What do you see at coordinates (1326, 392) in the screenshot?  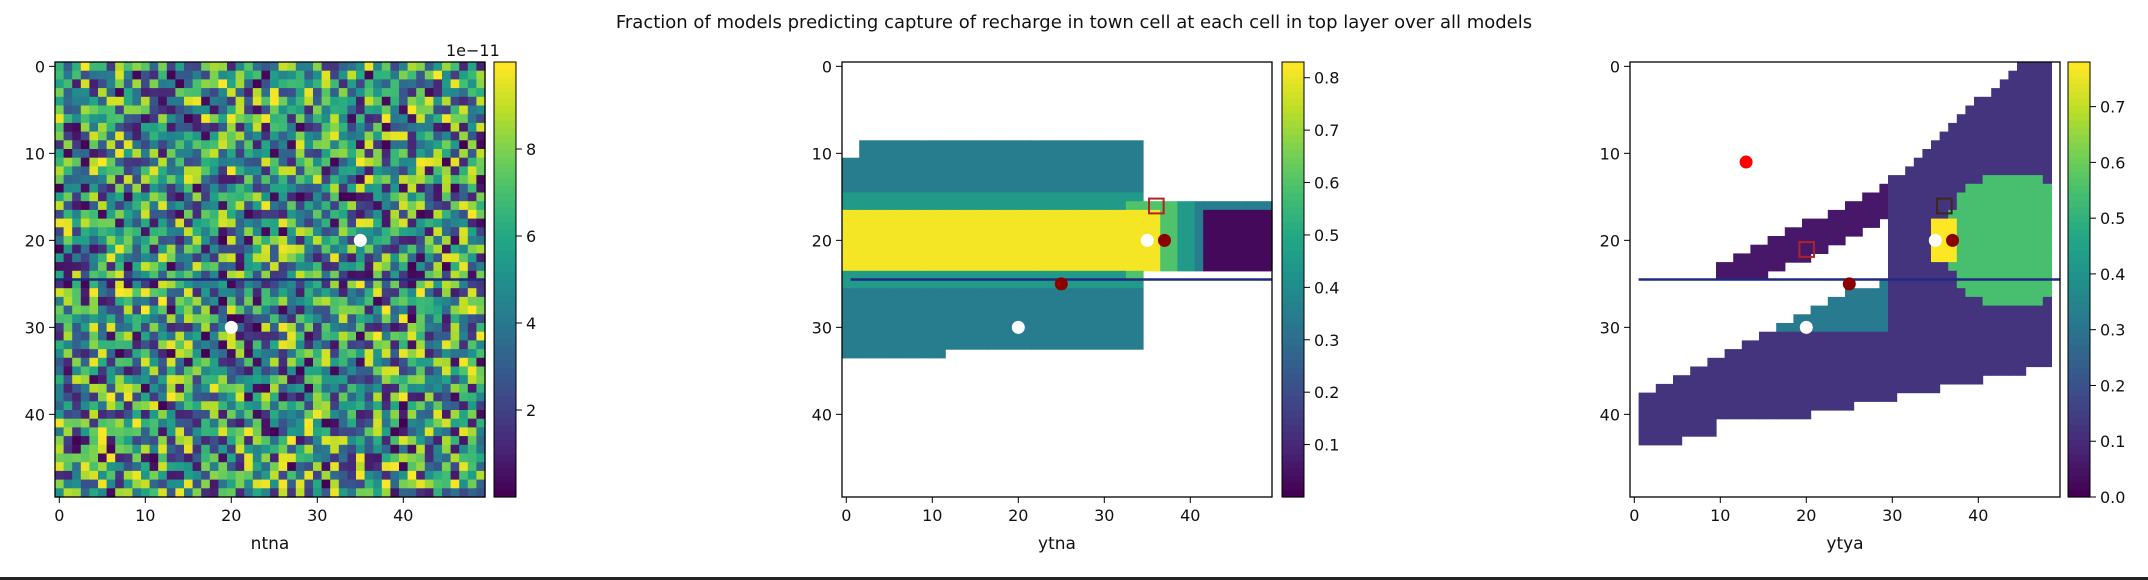 I see `colorbar-tick-label: 0.2` at bounding box center [1326, 392].